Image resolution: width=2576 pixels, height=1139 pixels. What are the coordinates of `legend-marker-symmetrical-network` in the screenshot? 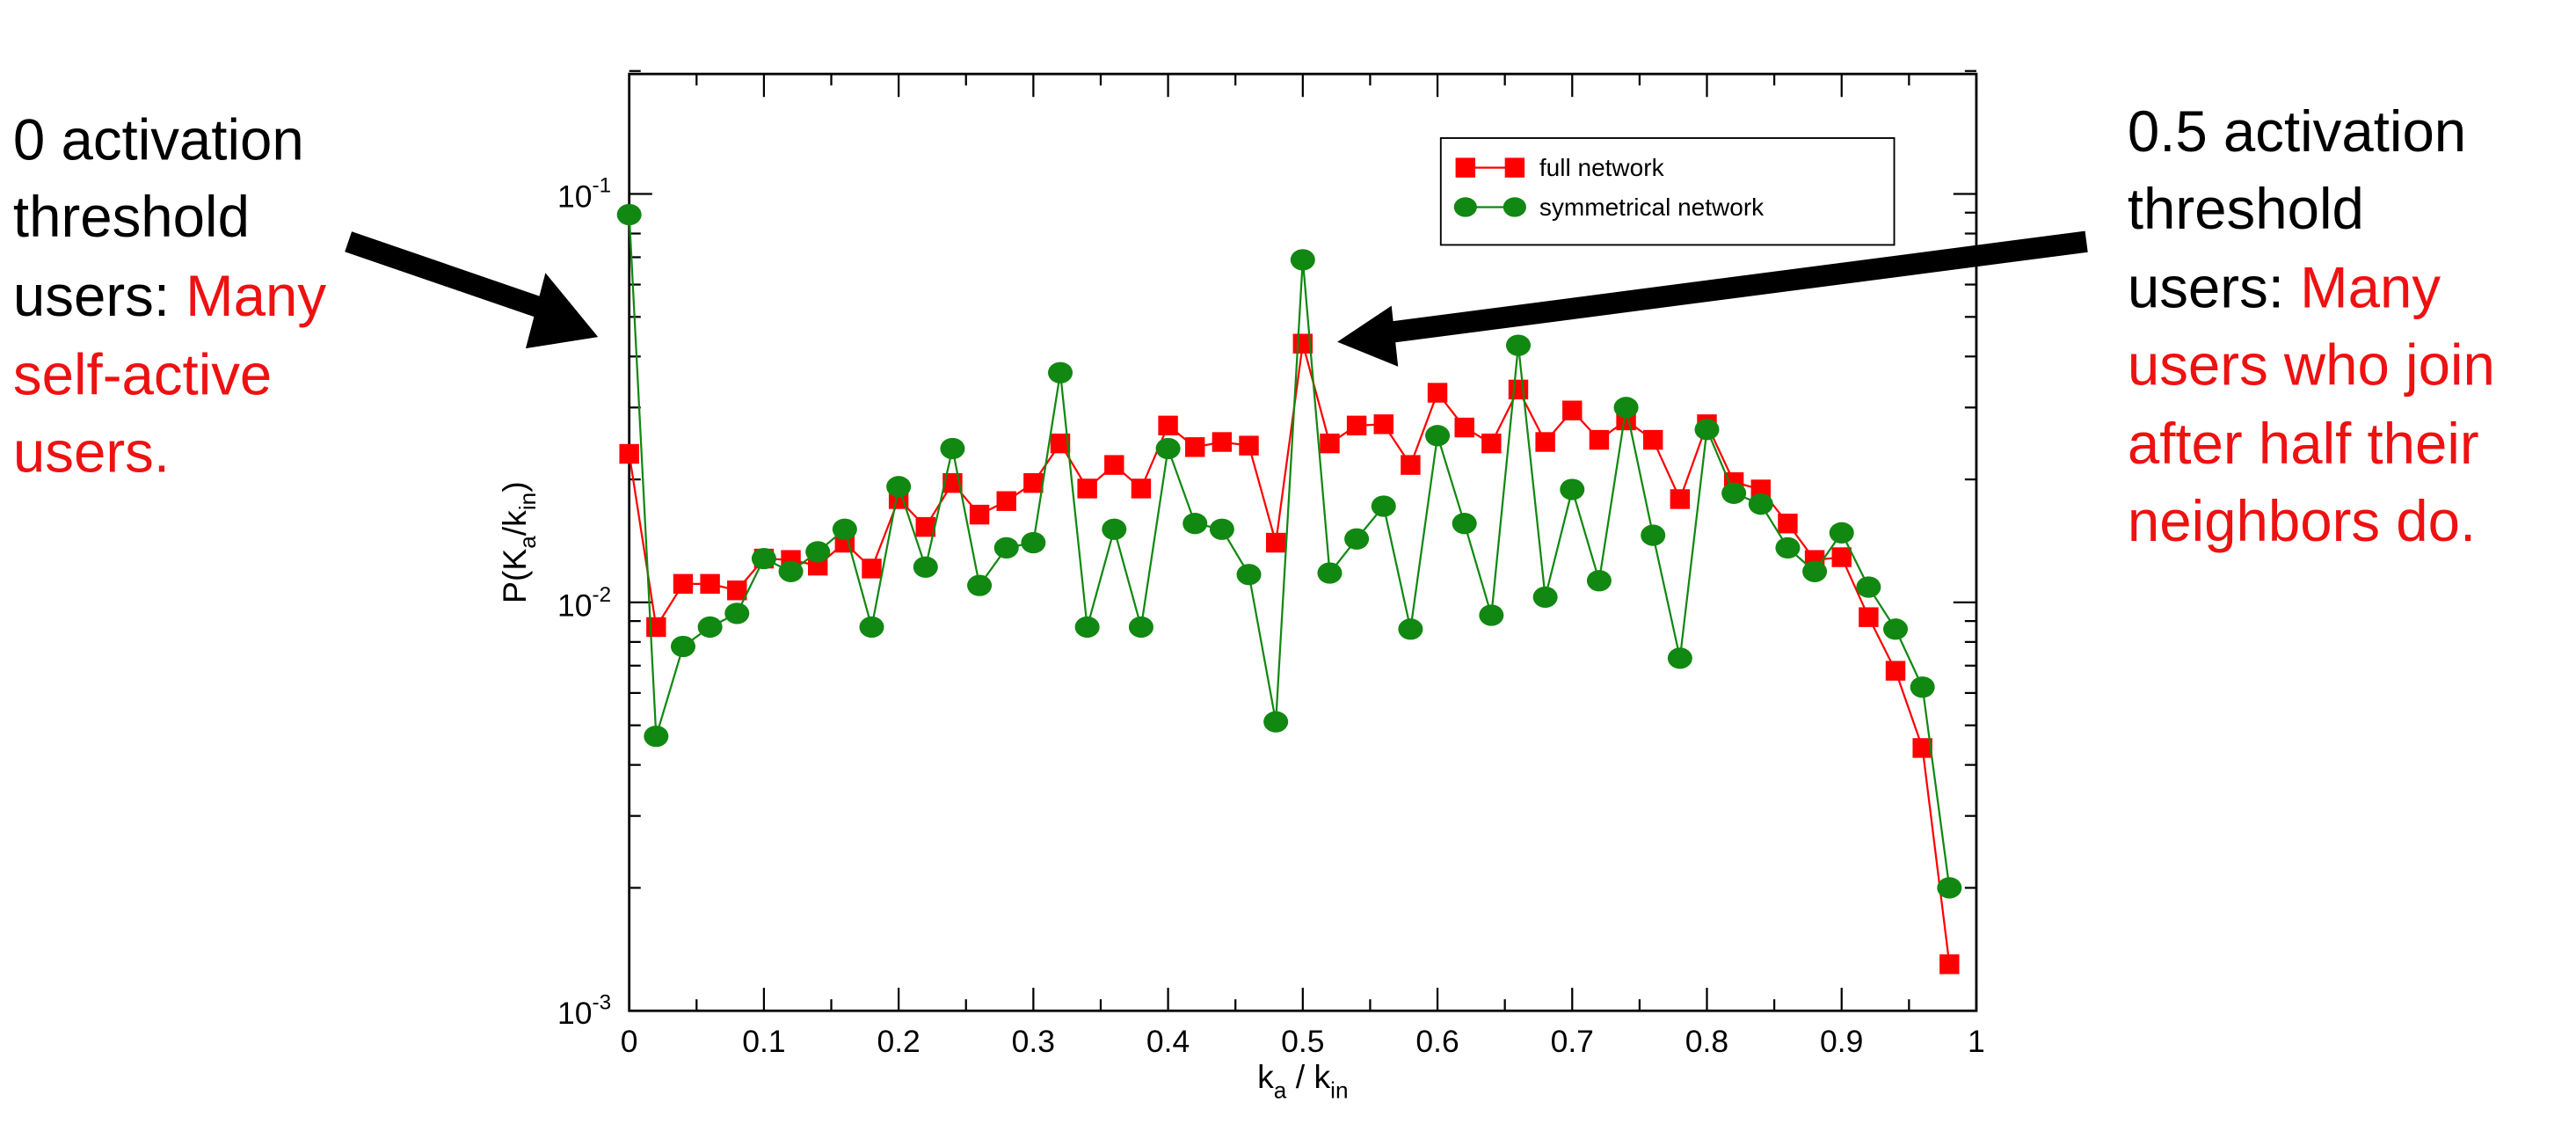 It's located at (1514, 207).